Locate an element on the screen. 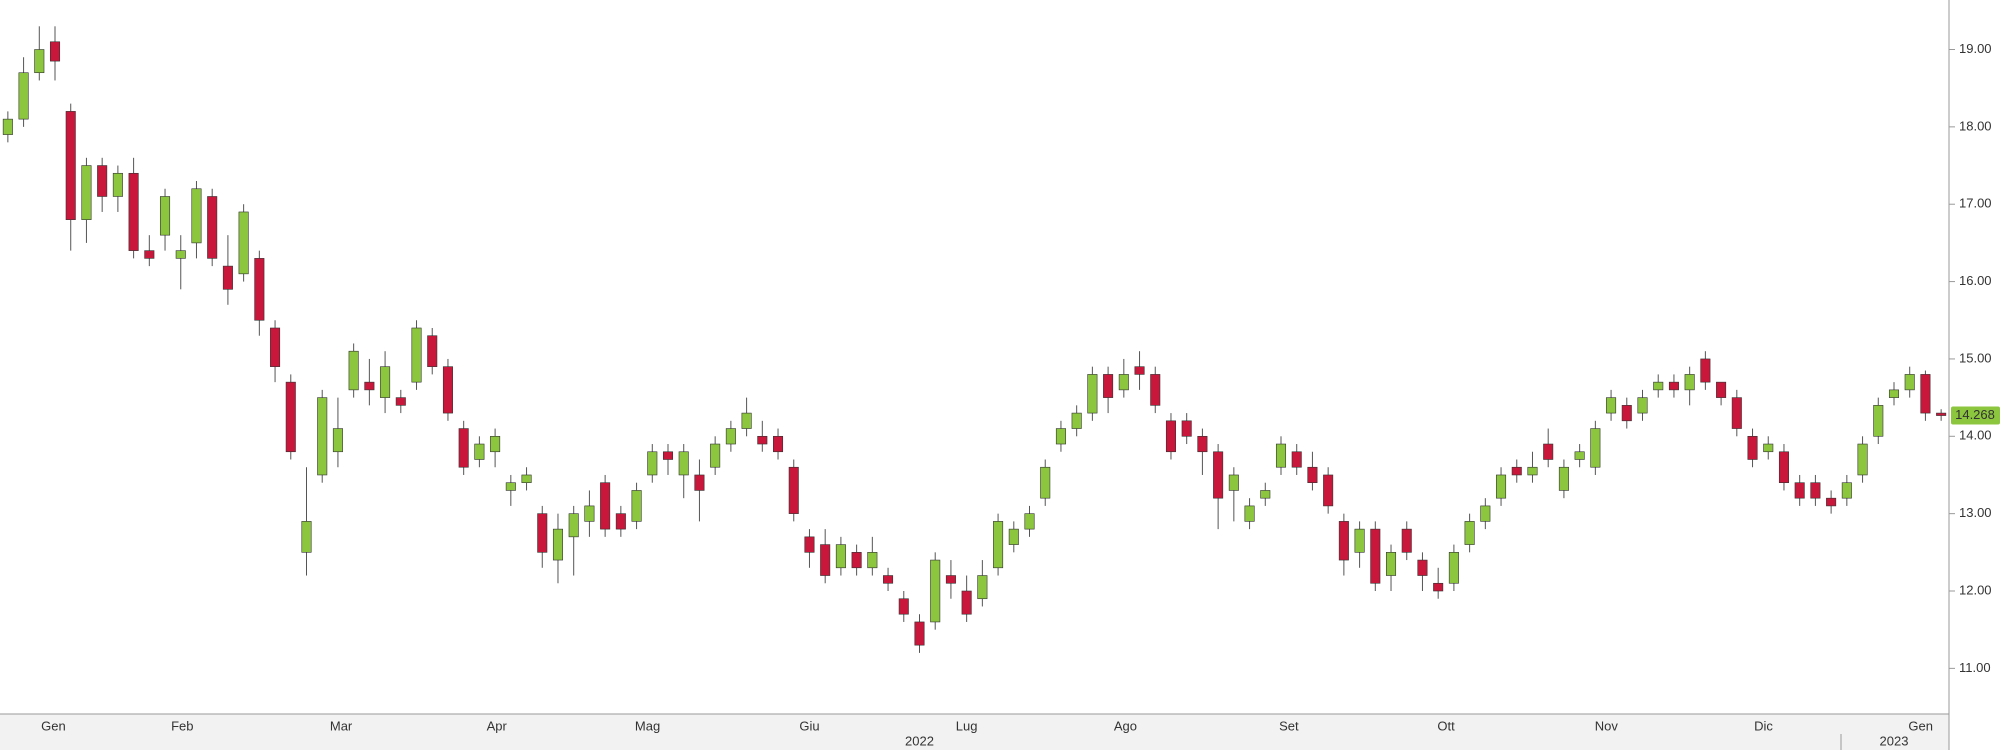  y-tick-label: 12.00 is located at coordinates (1975, 589).